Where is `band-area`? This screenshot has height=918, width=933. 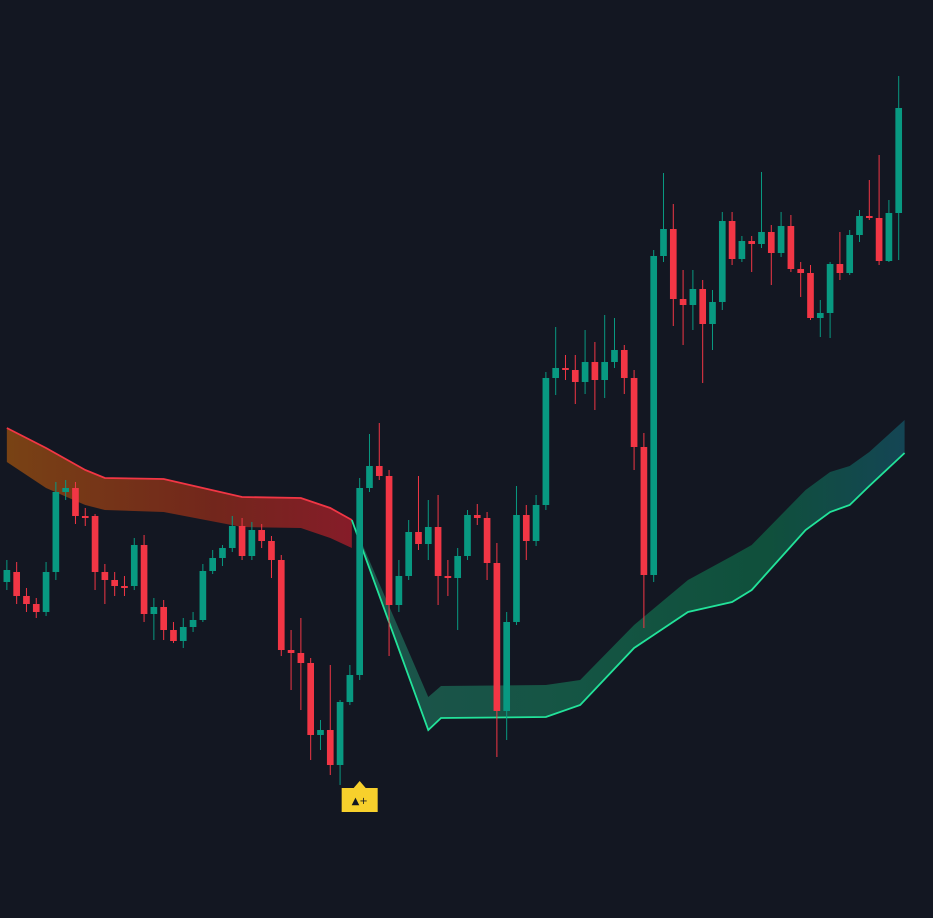
band-area is located at coordinates (179, 488).